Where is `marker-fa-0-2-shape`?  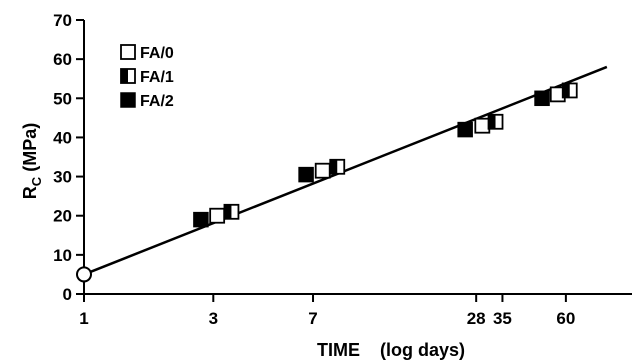
marker-fa-0-2-shape is located at coordinates (482, 125).